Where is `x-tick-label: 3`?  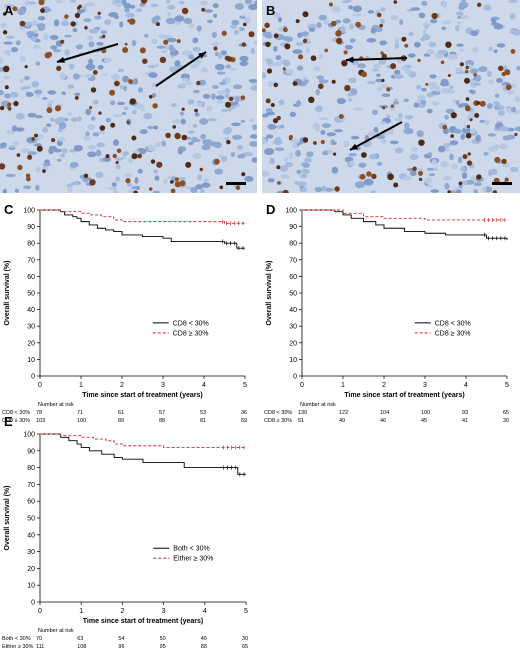 x-tick-label: 3 is located at coordinates (163, 385).